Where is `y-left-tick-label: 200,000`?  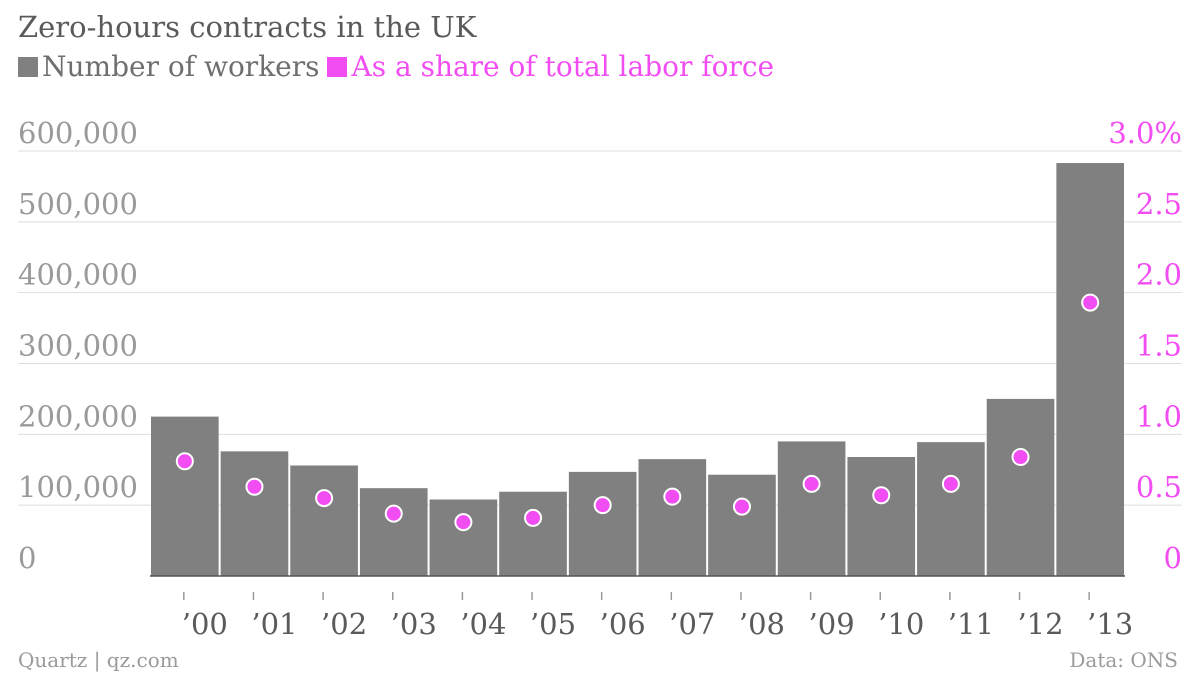 y-left-tick-label: 200,000 is located at coordinates (78, 416).